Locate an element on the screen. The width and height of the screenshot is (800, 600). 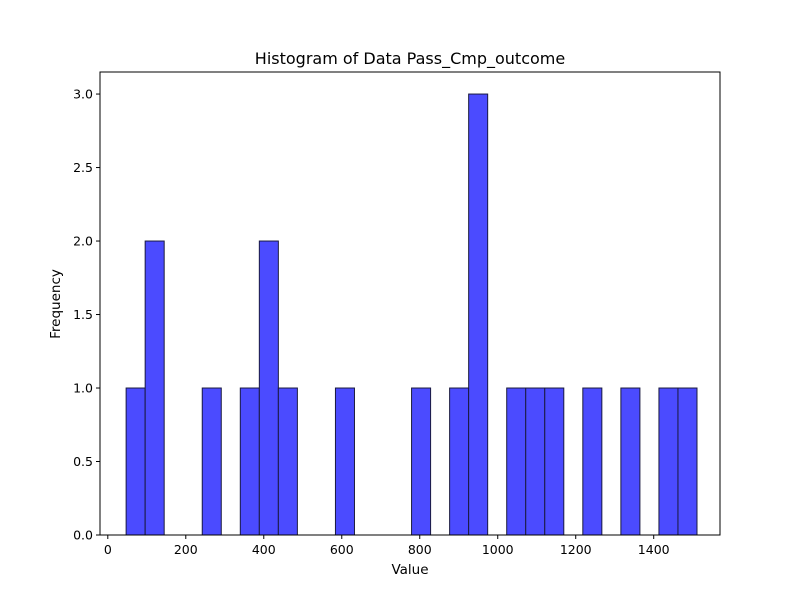
x-tick-label-2: 400 is located at coordinates (264, 549).